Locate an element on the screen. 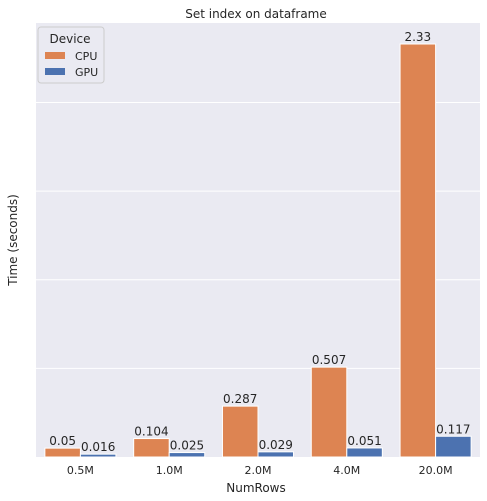 The image size is (487, 501). x-axis-label: NumRows is located at coordinates (255, 488).